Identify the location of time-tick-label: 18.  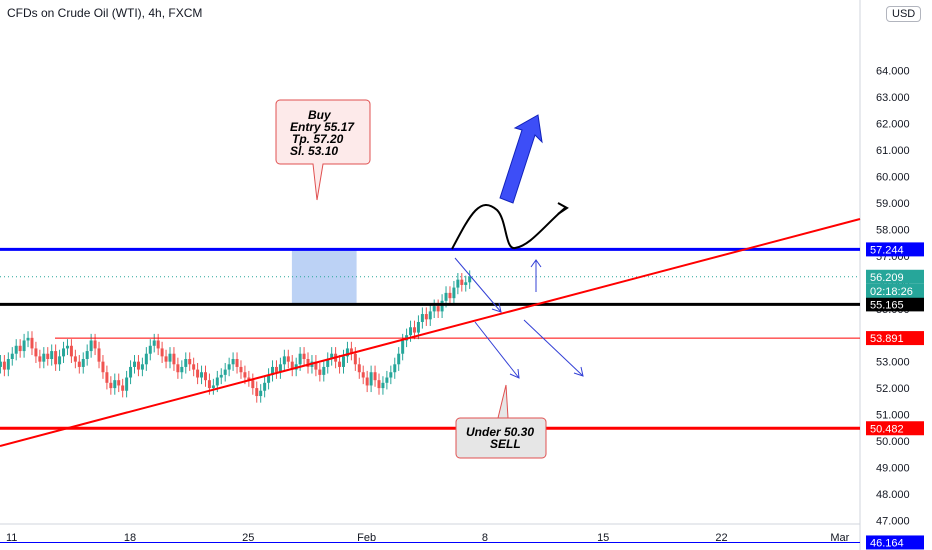
(130, 538).